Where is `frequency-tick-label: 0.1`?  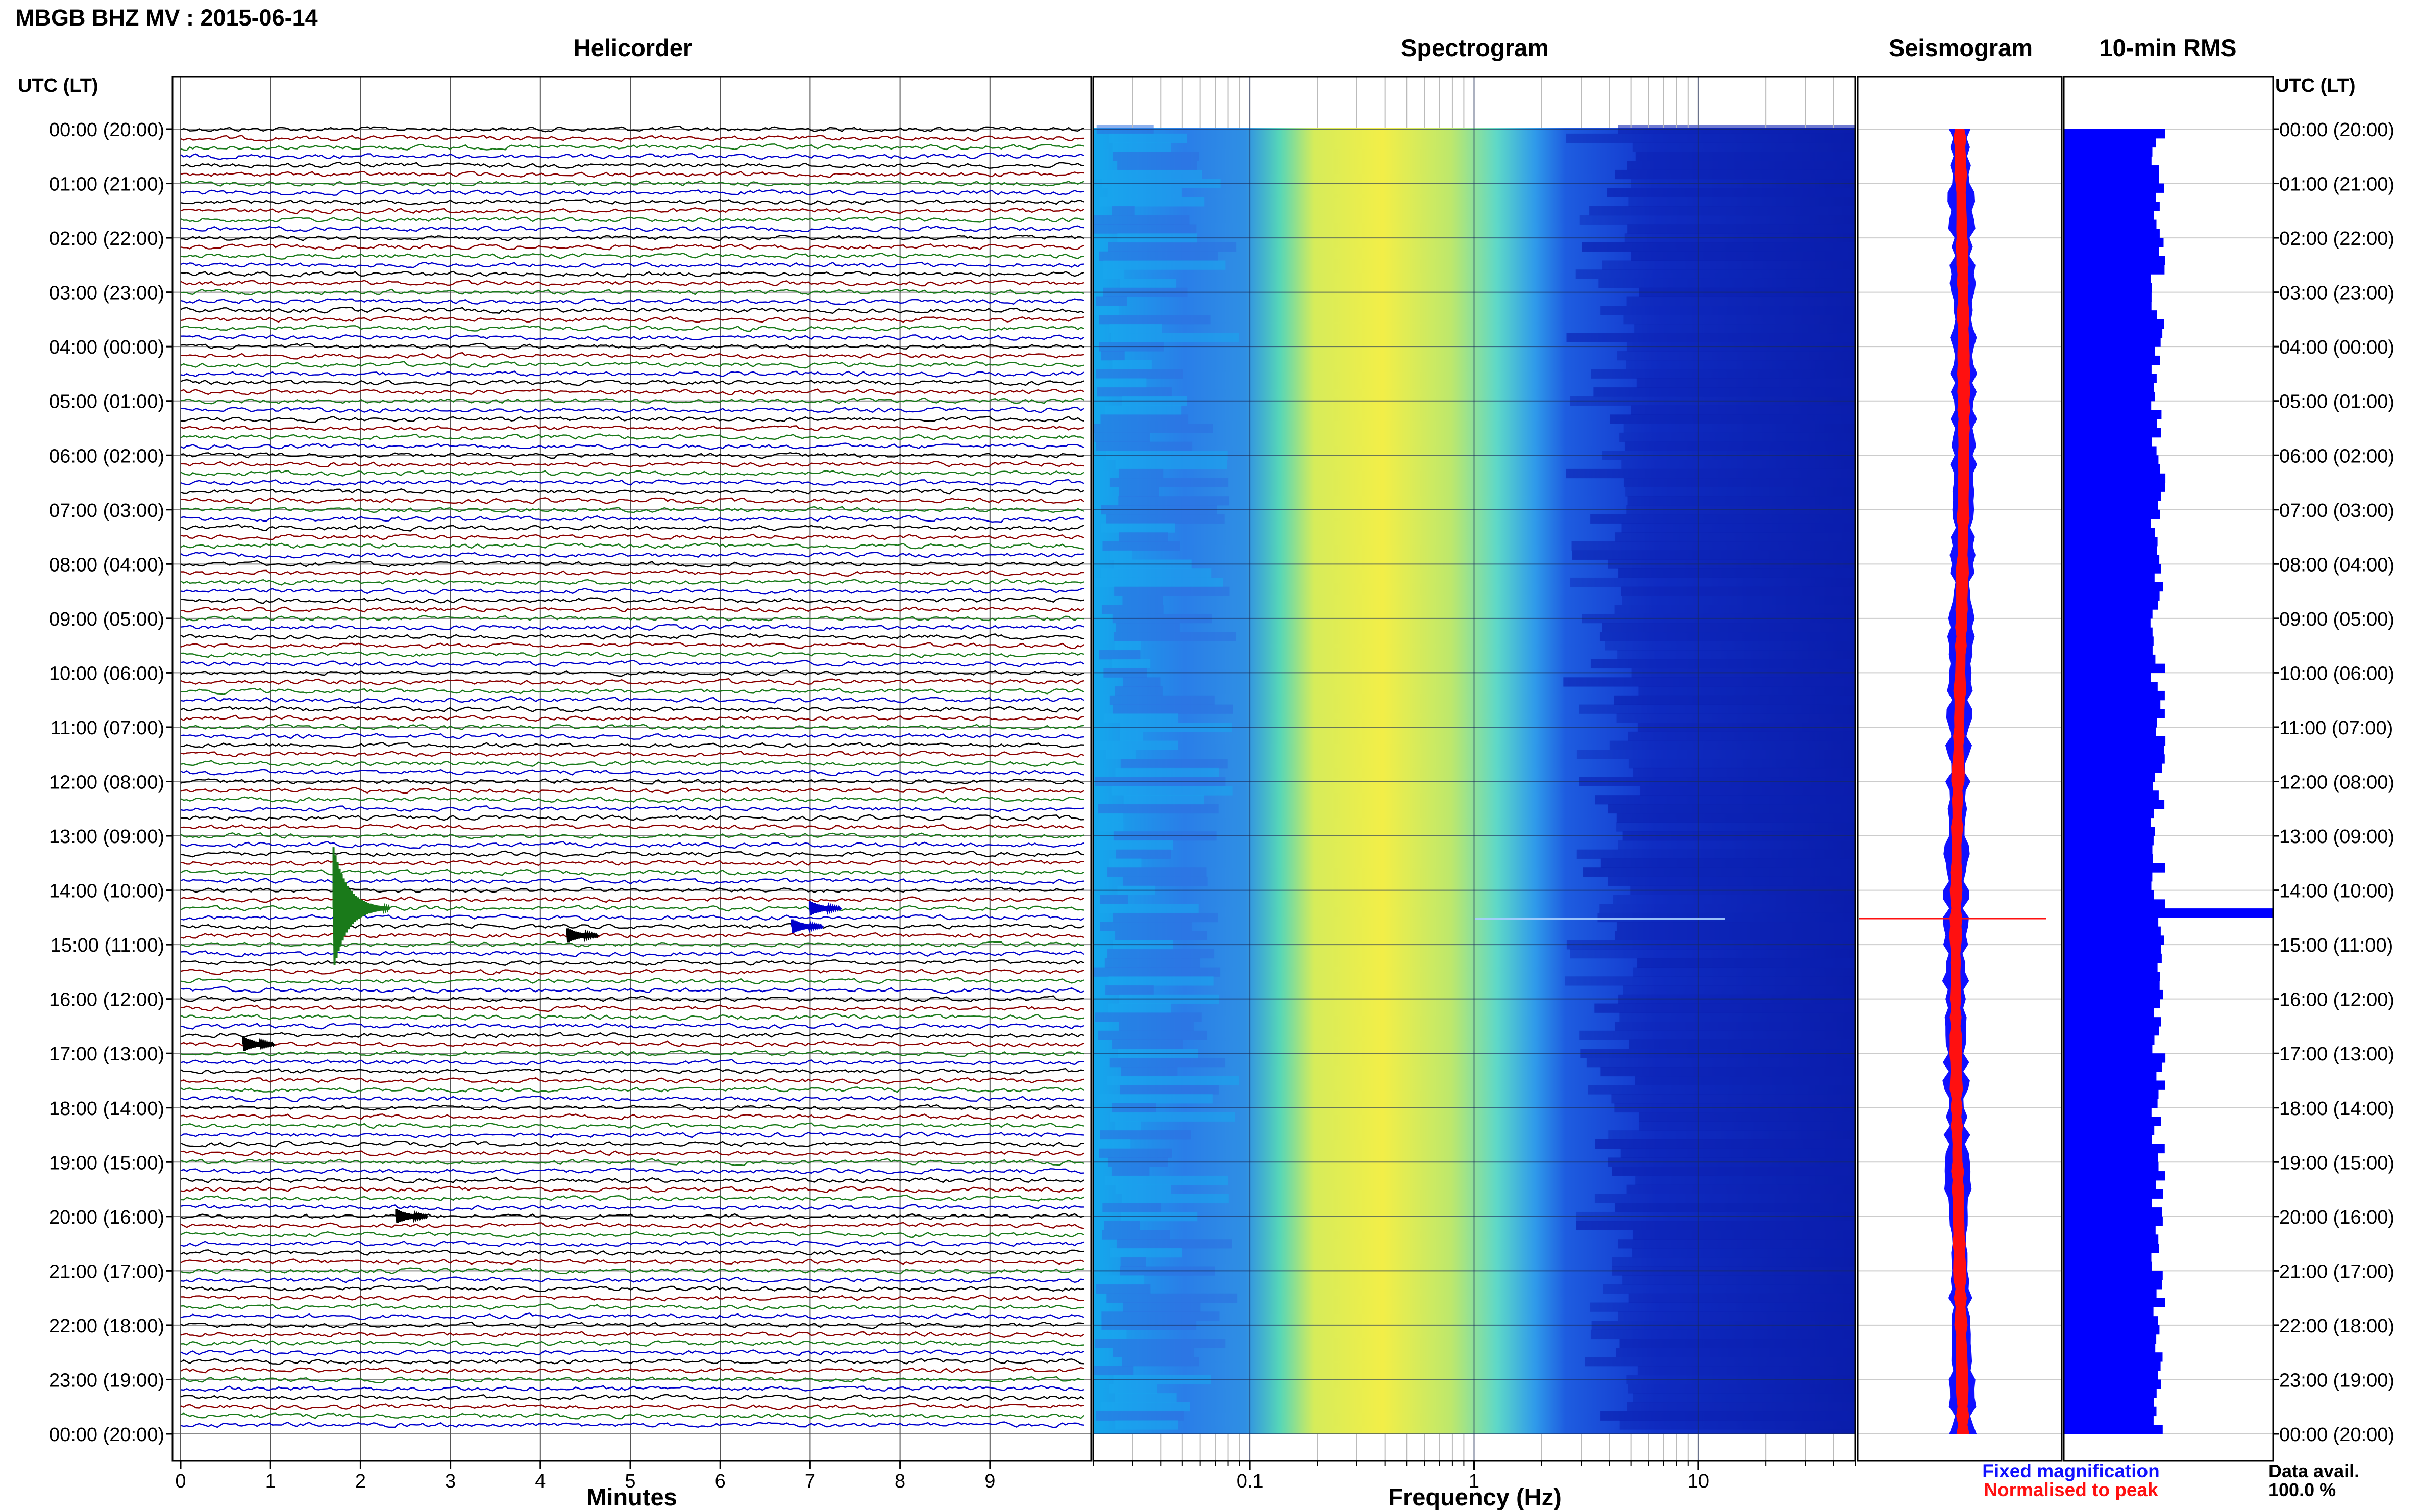
frequency-tick-label: 0.1 is located at coordinates (1250, 1481).